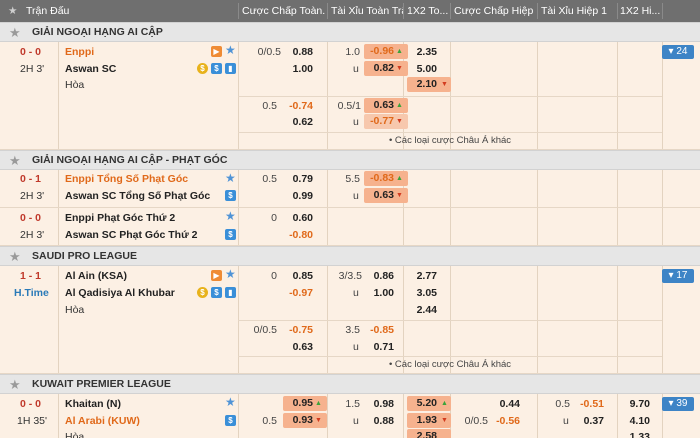 The height and width of the screenshot is (438, 700). I want to click on odds-1x2-home: 5.20, so click(429, 403).